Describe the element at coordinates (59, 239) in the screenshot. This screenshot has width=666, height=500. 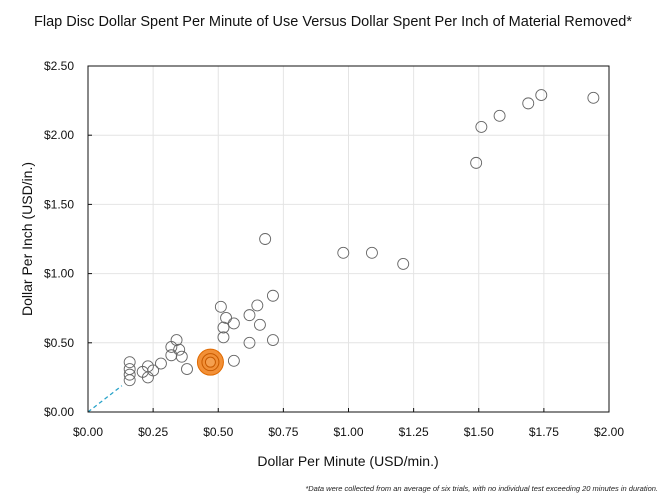
I see `y-tick-labels: $0.00 $0.50 $1.00 $1.50 $2.00 $2.50` at that location.